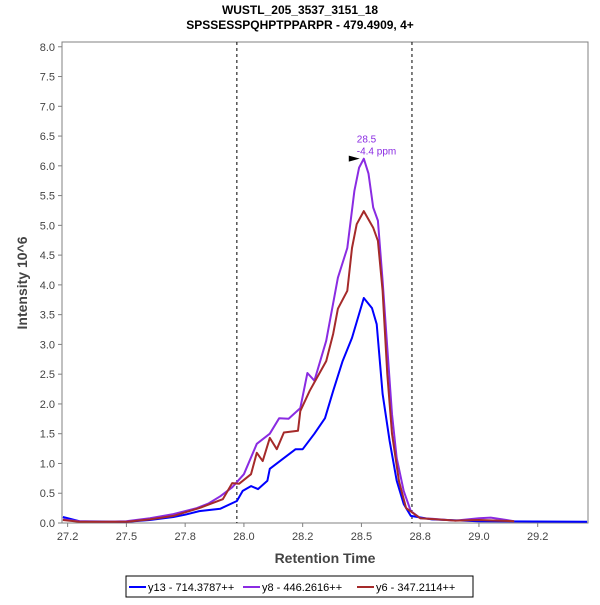  Describe the element at coordinates (184, 537) in the screenshot. I see `x-tick-label: 27.8` at that location.